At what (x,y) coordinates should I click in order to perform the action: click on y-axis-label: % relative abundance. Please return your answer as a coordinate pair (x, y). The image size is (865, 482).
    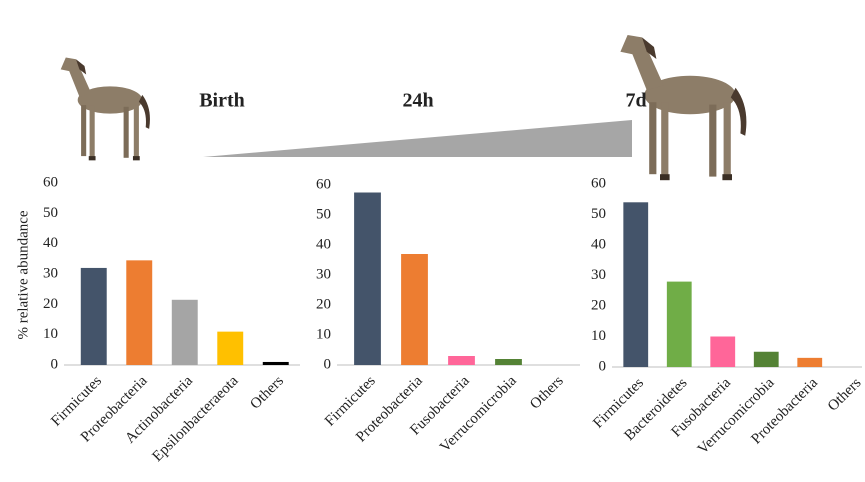
    Looking at the image, I should click on (23, 274).